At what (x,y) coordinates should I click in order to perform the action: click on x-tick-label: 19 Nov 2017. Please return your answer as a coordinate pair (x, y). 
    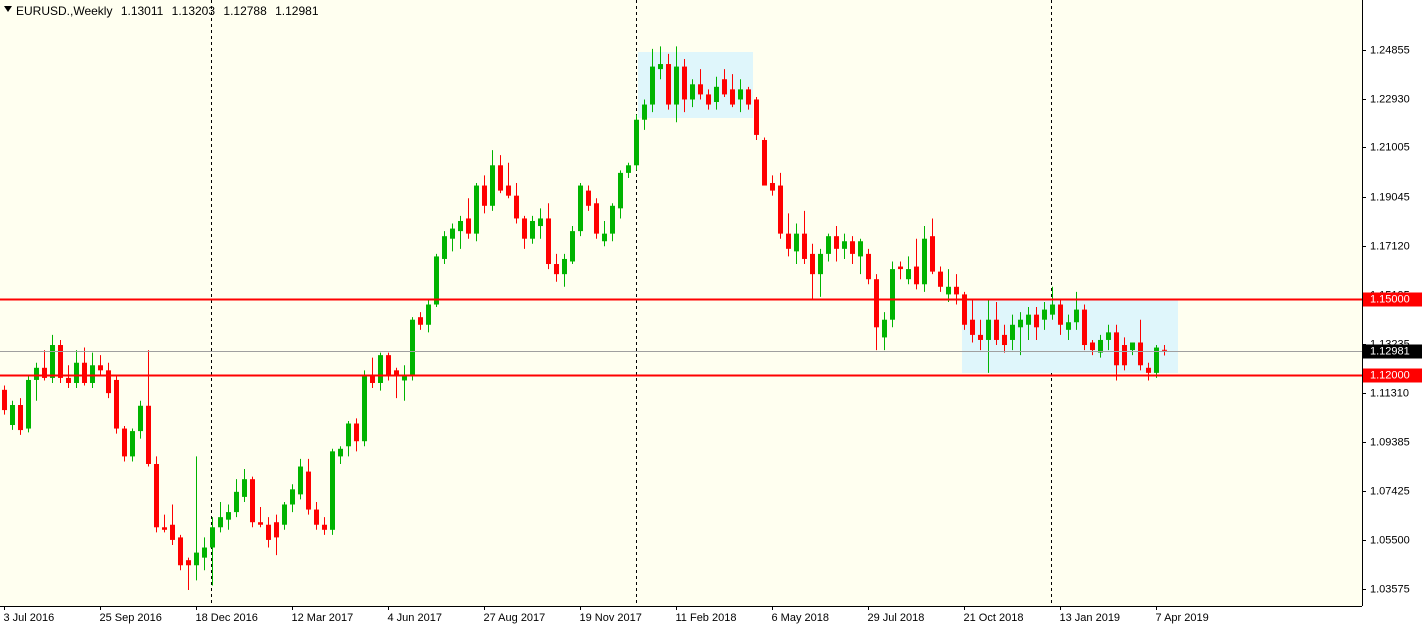
    Looking at the image, I should click on (611, 618).